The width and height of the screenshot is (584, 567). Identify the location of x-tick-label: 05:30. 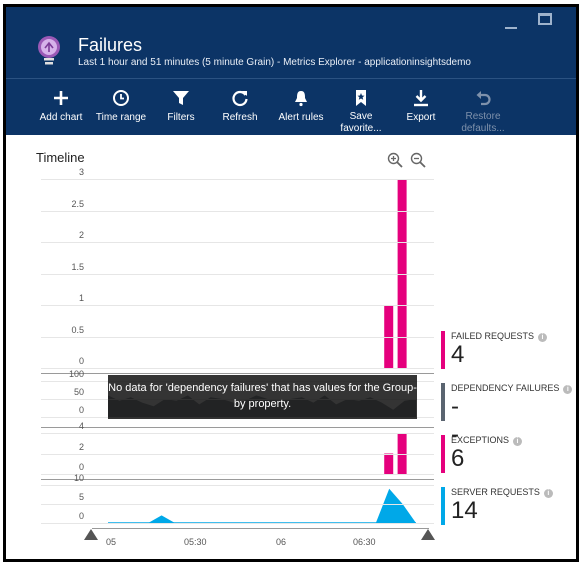
(195, 542).